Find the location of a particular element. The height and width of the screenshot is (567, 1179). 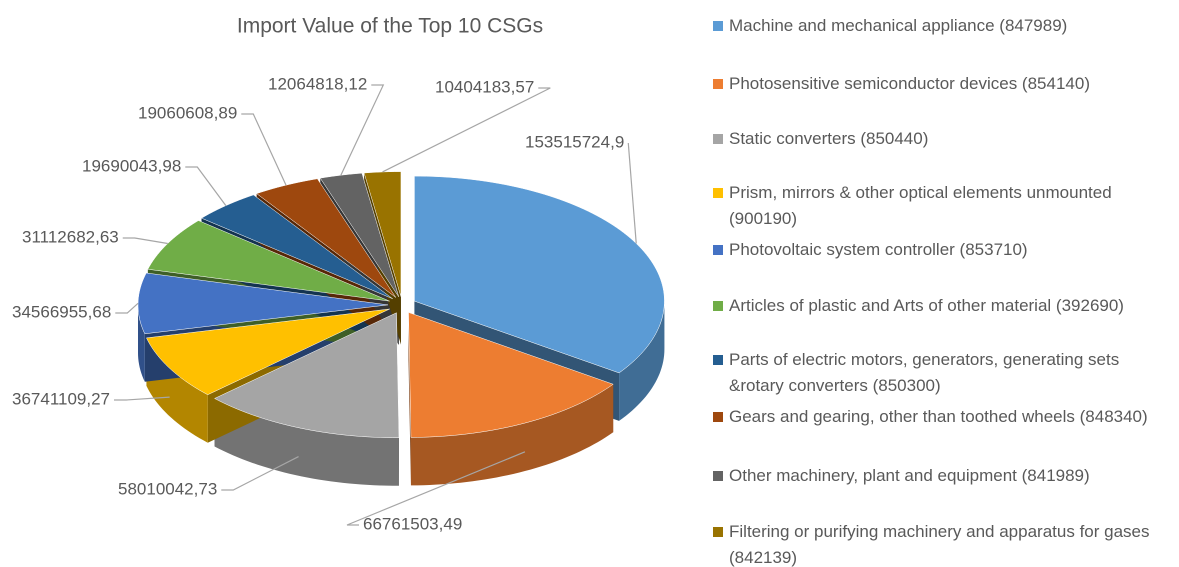

data-label: 34566955,68 is located at coordinates (61, 311).